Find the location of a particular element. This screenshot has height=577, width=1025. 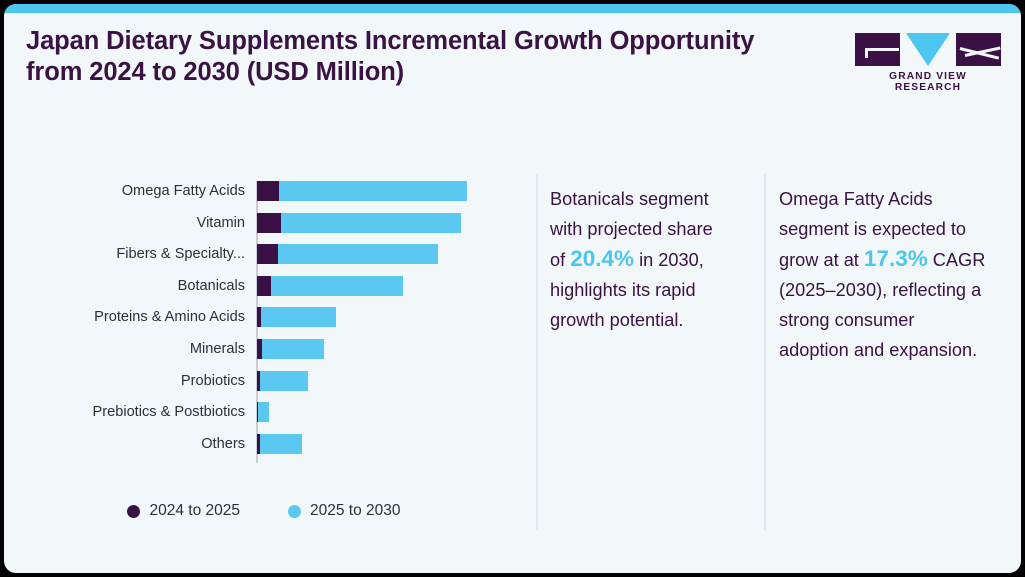

chart-row: Omega Fatty Acids is located at coordinates (264, 191).